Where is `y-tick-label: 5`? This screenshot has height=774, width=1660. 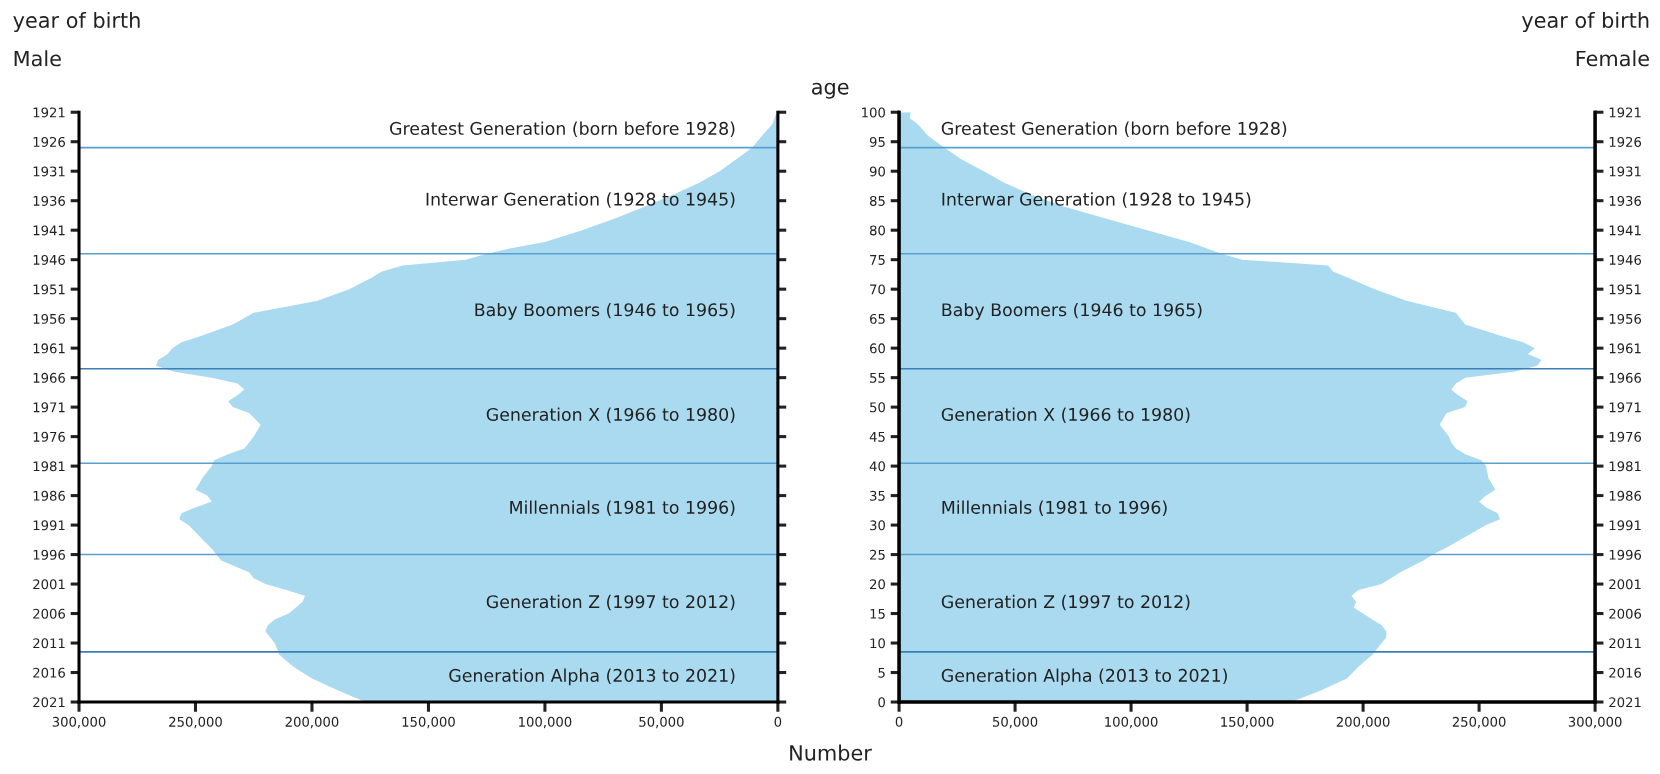
y-tick-label: 5 is located at coordinates (881, 672).